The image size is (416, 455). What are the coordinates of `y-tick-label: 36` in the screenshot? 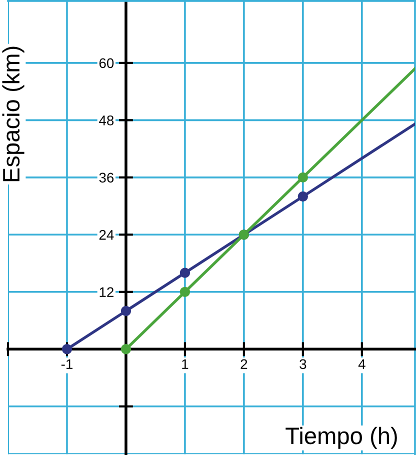 It's located at (106, 177).